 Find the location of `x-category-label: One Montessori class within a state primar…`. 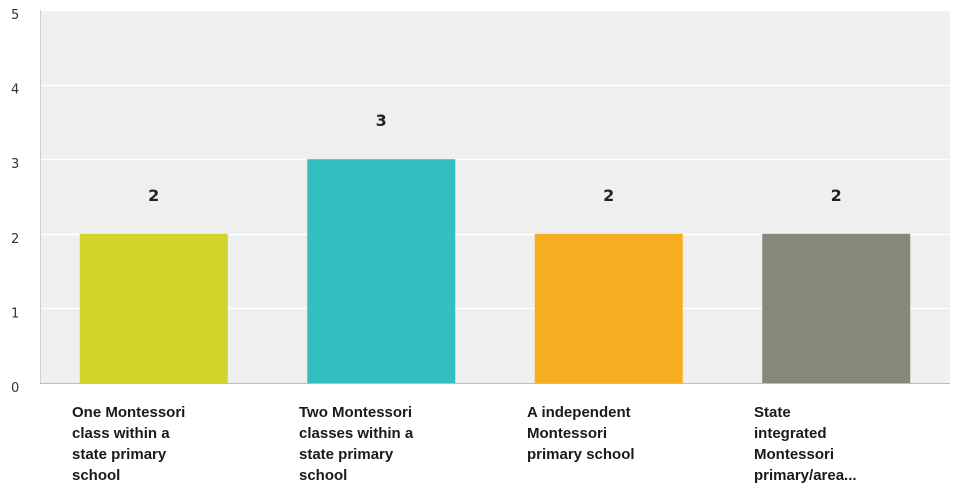

x-category-label: One Montessori class within a state primar… is located at coordinates (162, 444).